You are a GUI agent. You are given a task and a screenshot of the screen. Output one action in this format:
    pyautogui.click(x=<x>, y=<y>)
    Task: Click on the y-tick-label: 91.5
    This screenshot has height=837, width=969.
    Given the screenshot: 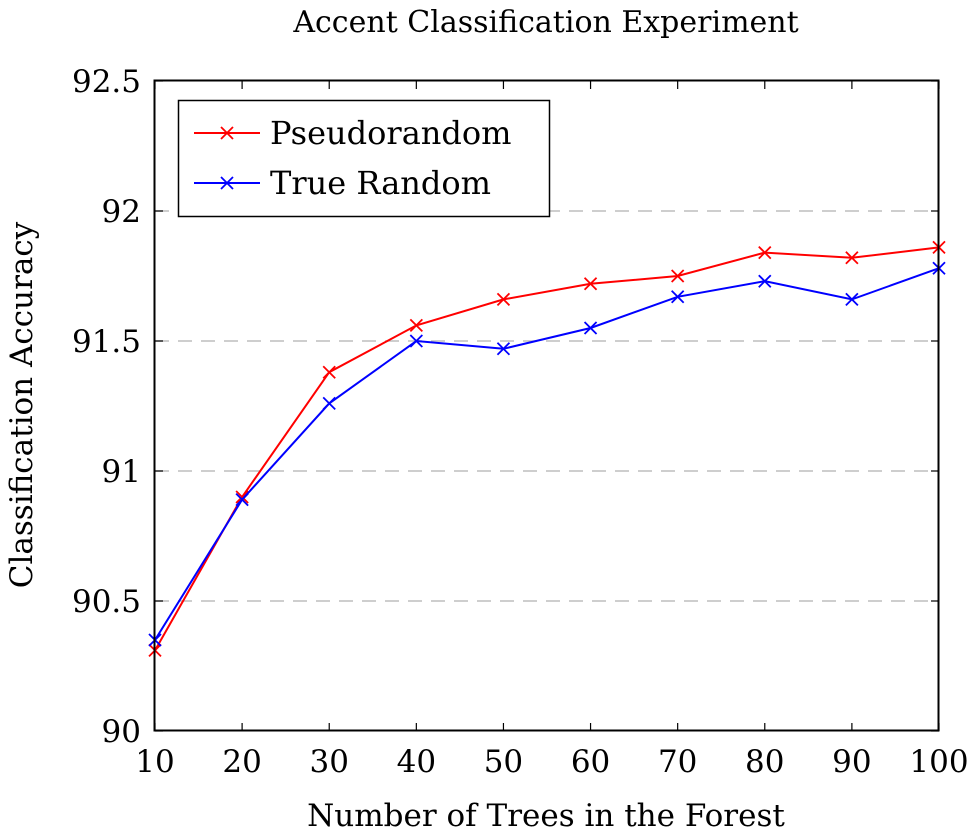 What is the action you would take?
    pyautogui.click(x=106, y=342)
    